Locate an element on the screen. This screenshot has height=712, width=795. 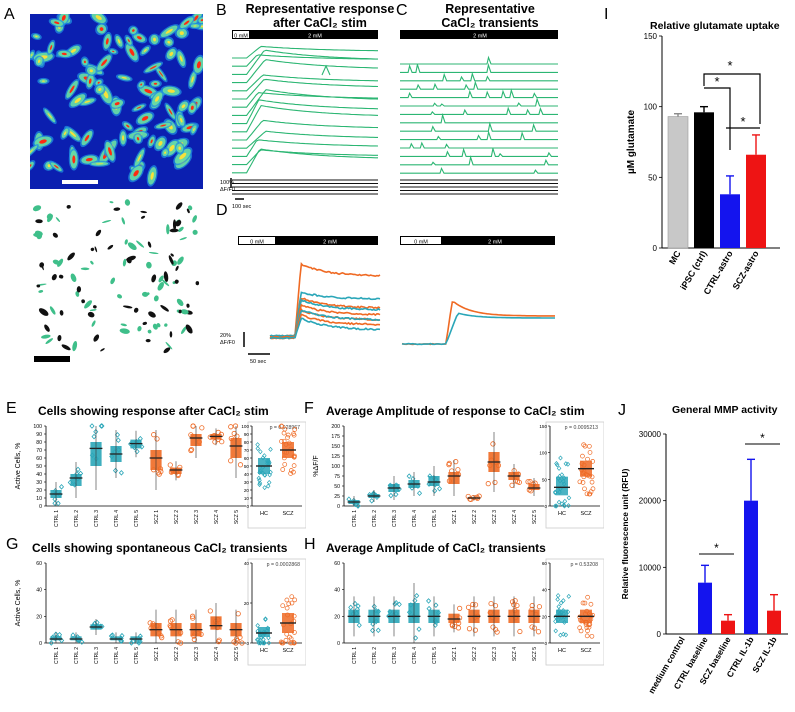
group-y-tick-label: 40 is located at coordinates (545, 590).